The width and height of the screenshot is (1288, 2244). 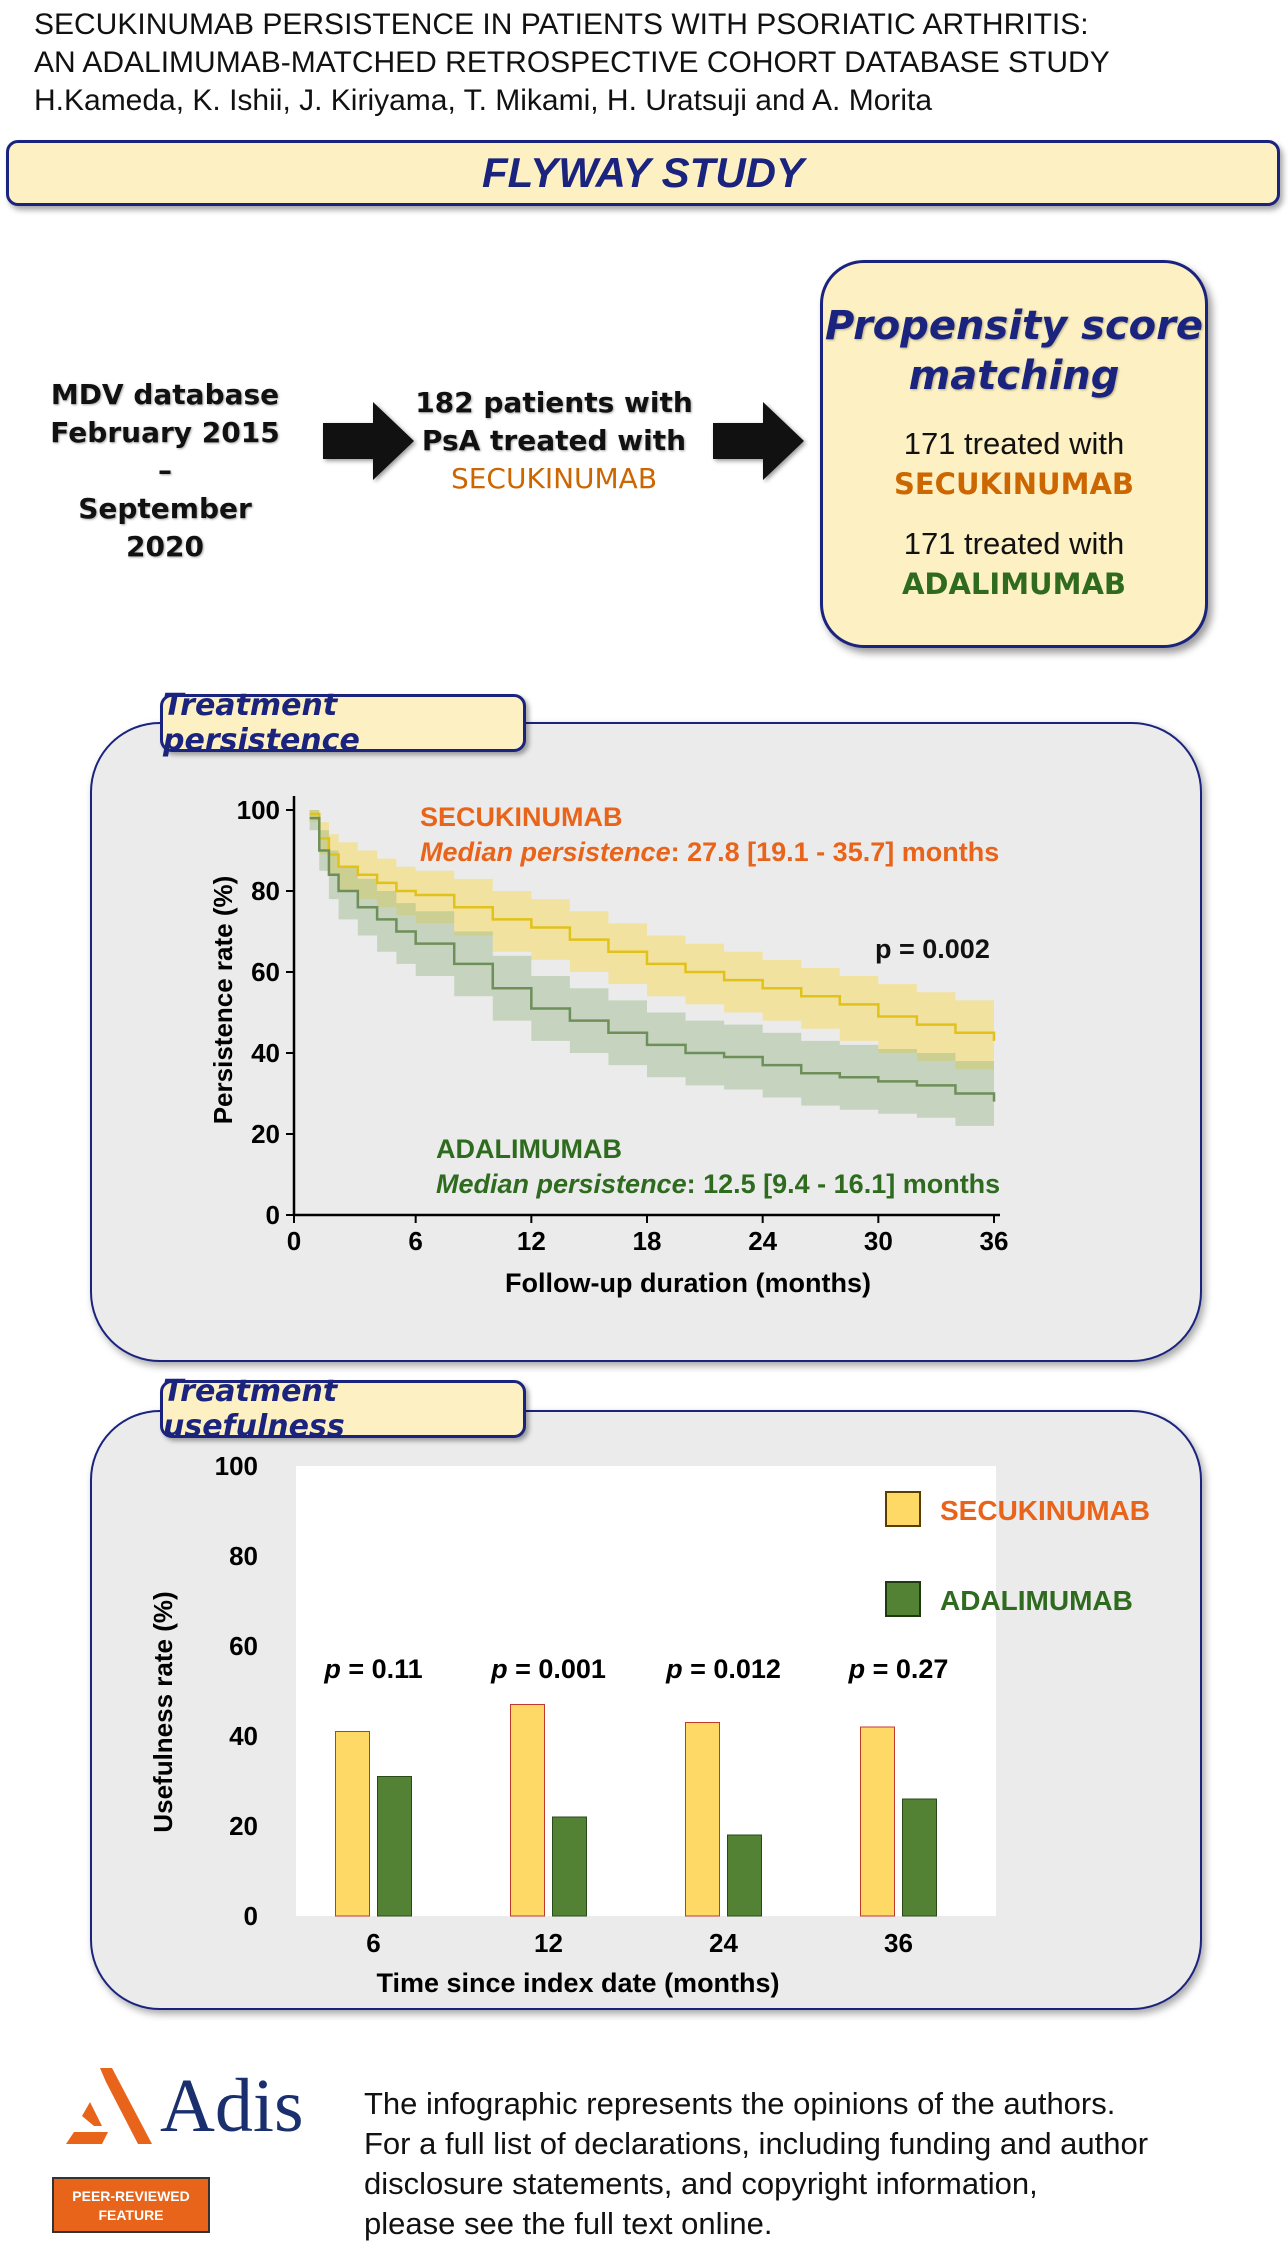 I want to click on km-y-tick-label: 0, so click(x=273, y=1215).